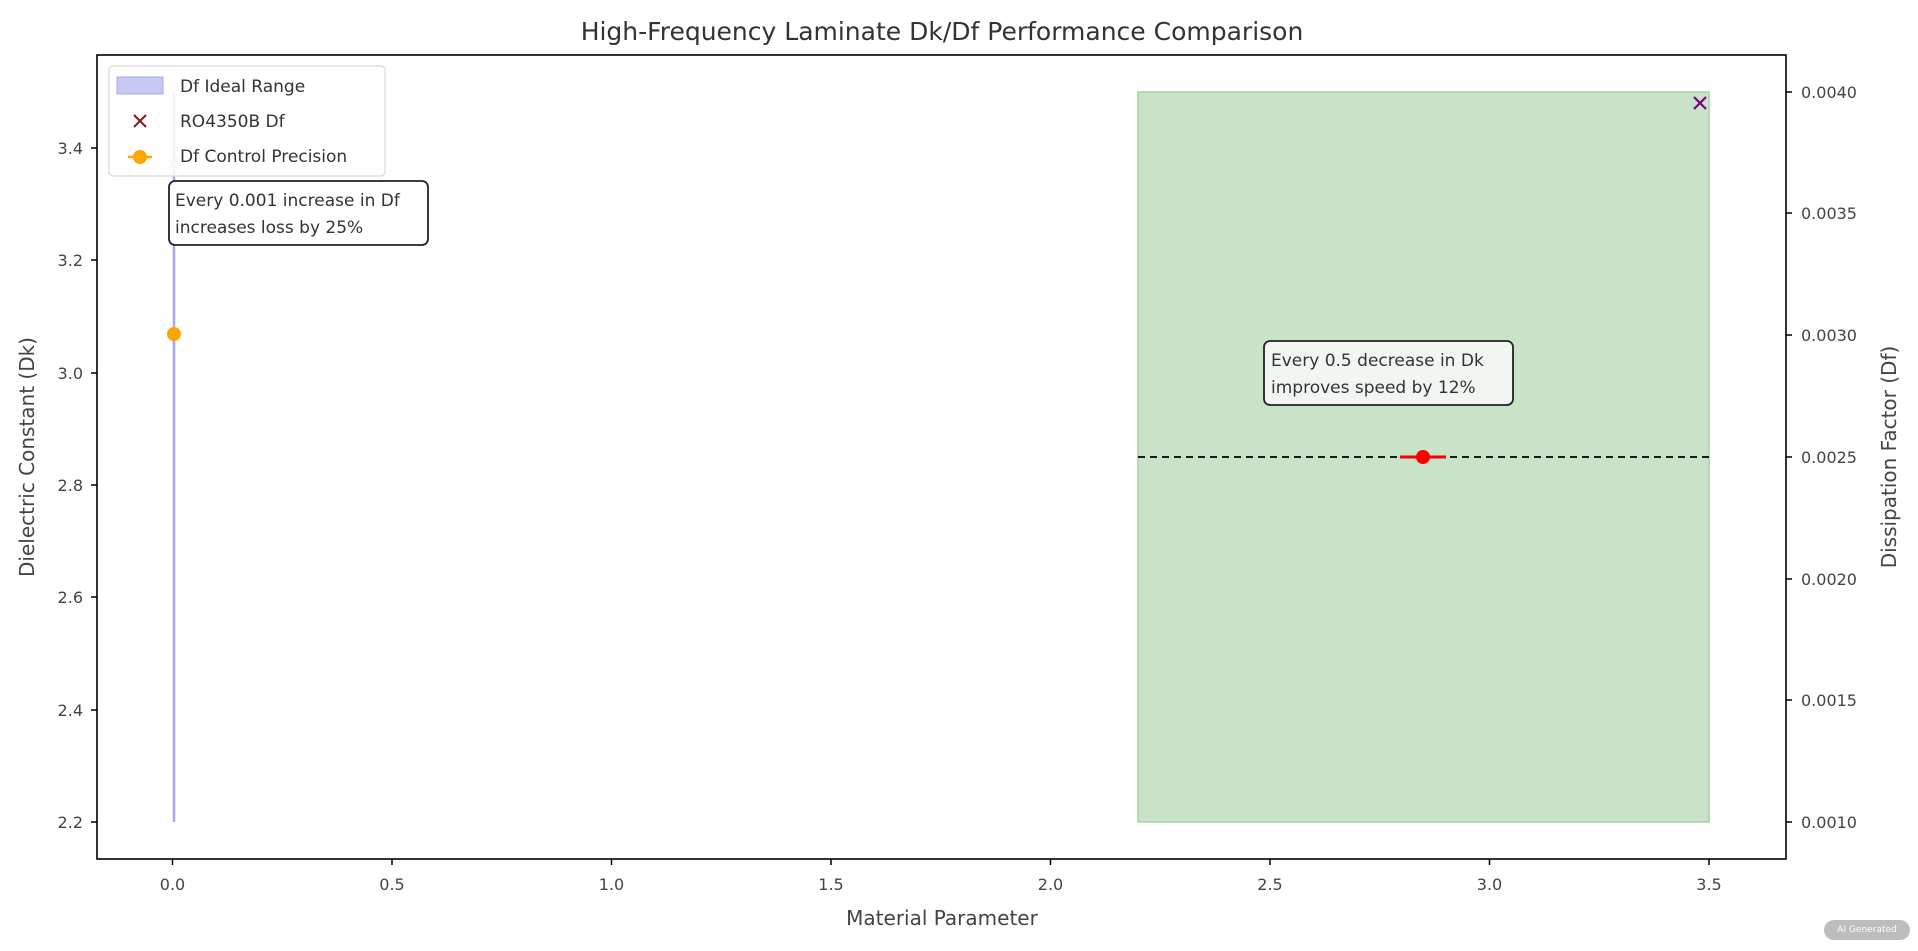 Image resolution: width=1918 pixels, height=951 pixels. Describe the element at coordinates (1829, 213) in the screenshot. I see `svg-text: 0.0035` at that location.